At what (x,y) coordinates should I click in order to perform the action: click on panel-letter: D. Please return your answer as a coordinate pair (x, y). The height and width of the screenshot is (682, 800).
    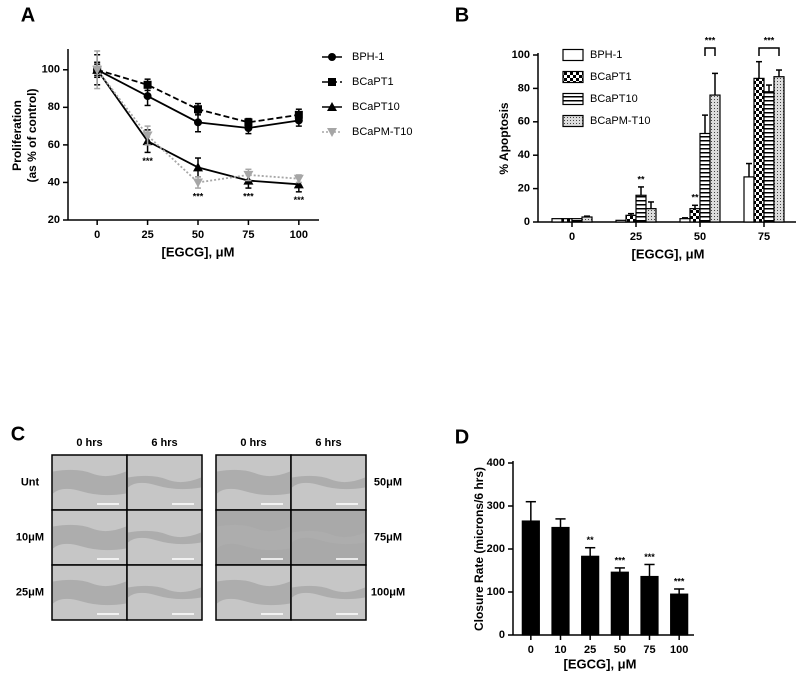
    Looking at the image, I should click on (462, 437).